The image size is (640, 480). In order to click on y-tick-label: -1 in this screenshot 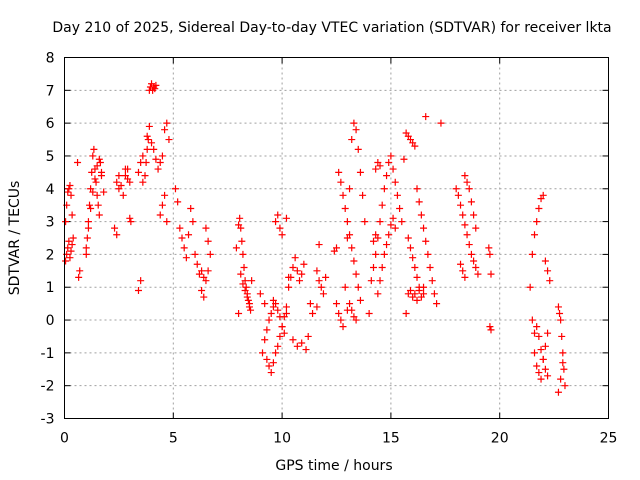, I will do `click(48, 354)`.